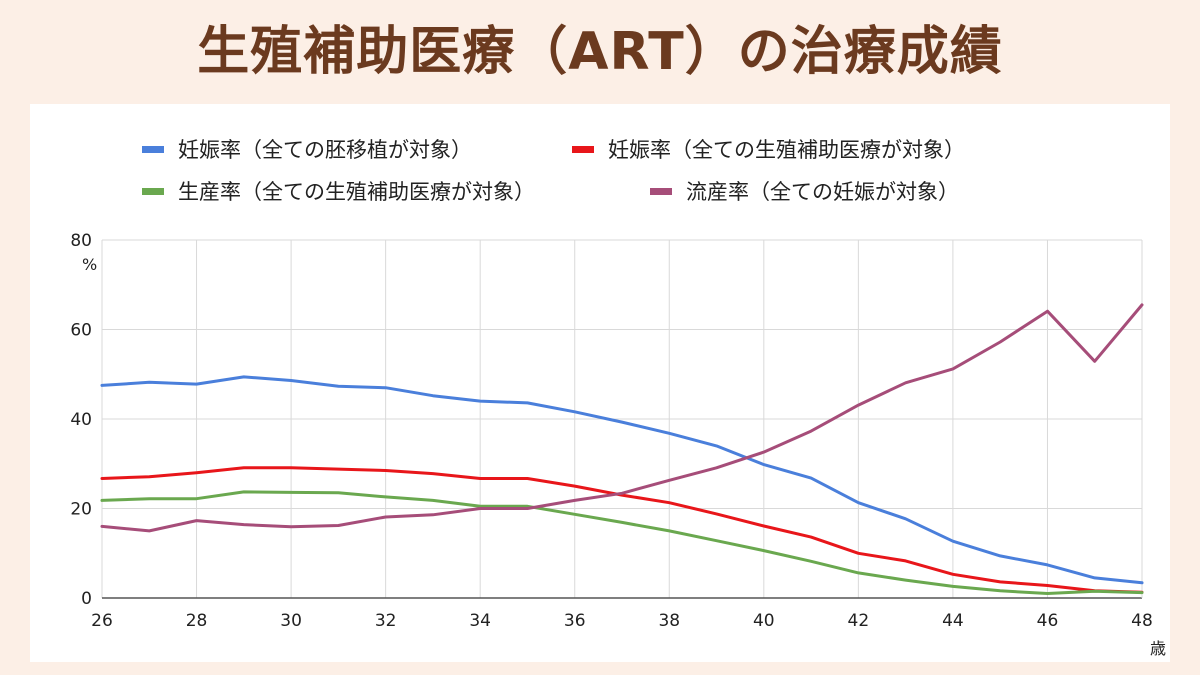 This screenshot has height=675, width=1200. What do you see at coordinates (1158, 648) in the screenshot?
I see `x-axis-unit-label: 歳` at bounding box center [1158, 648].